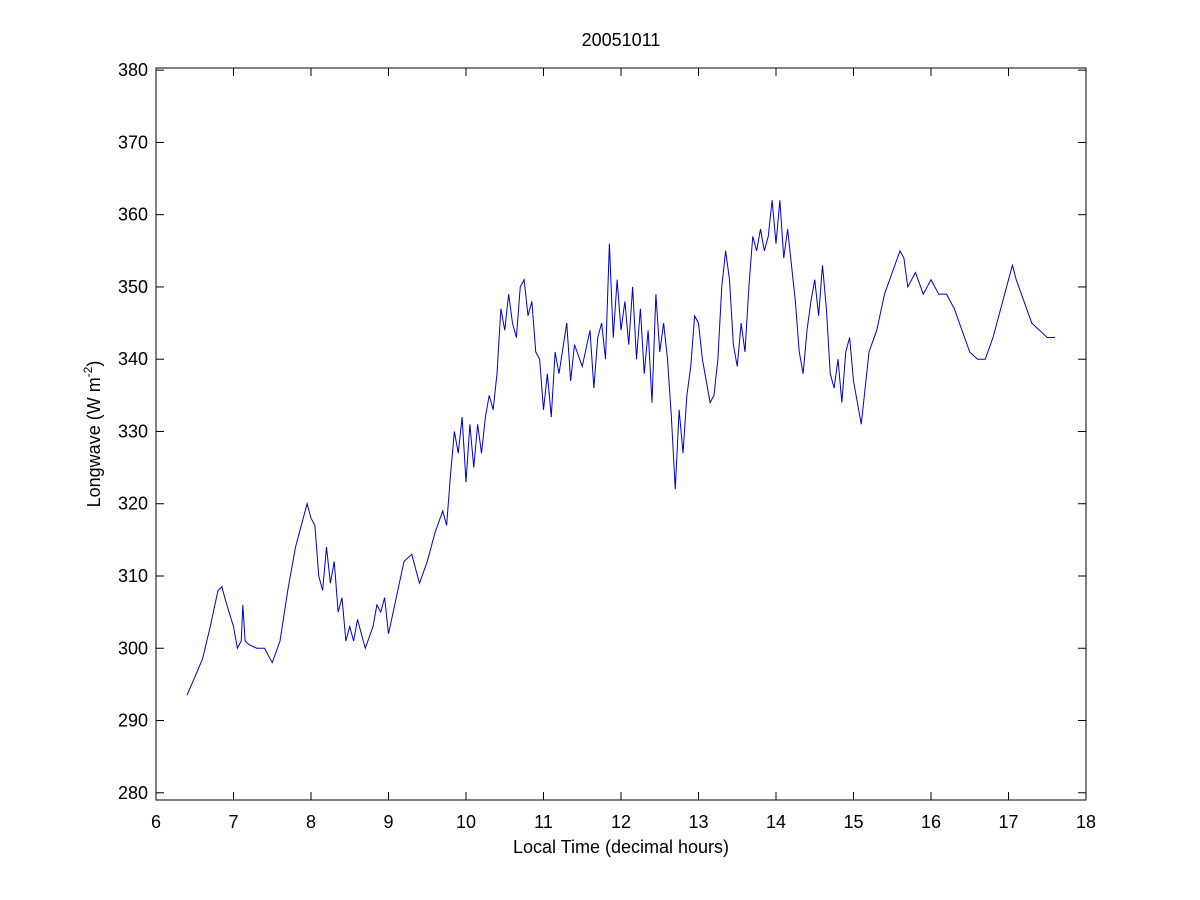  I want to click on x-tick-label: 15, so click(853, 822).